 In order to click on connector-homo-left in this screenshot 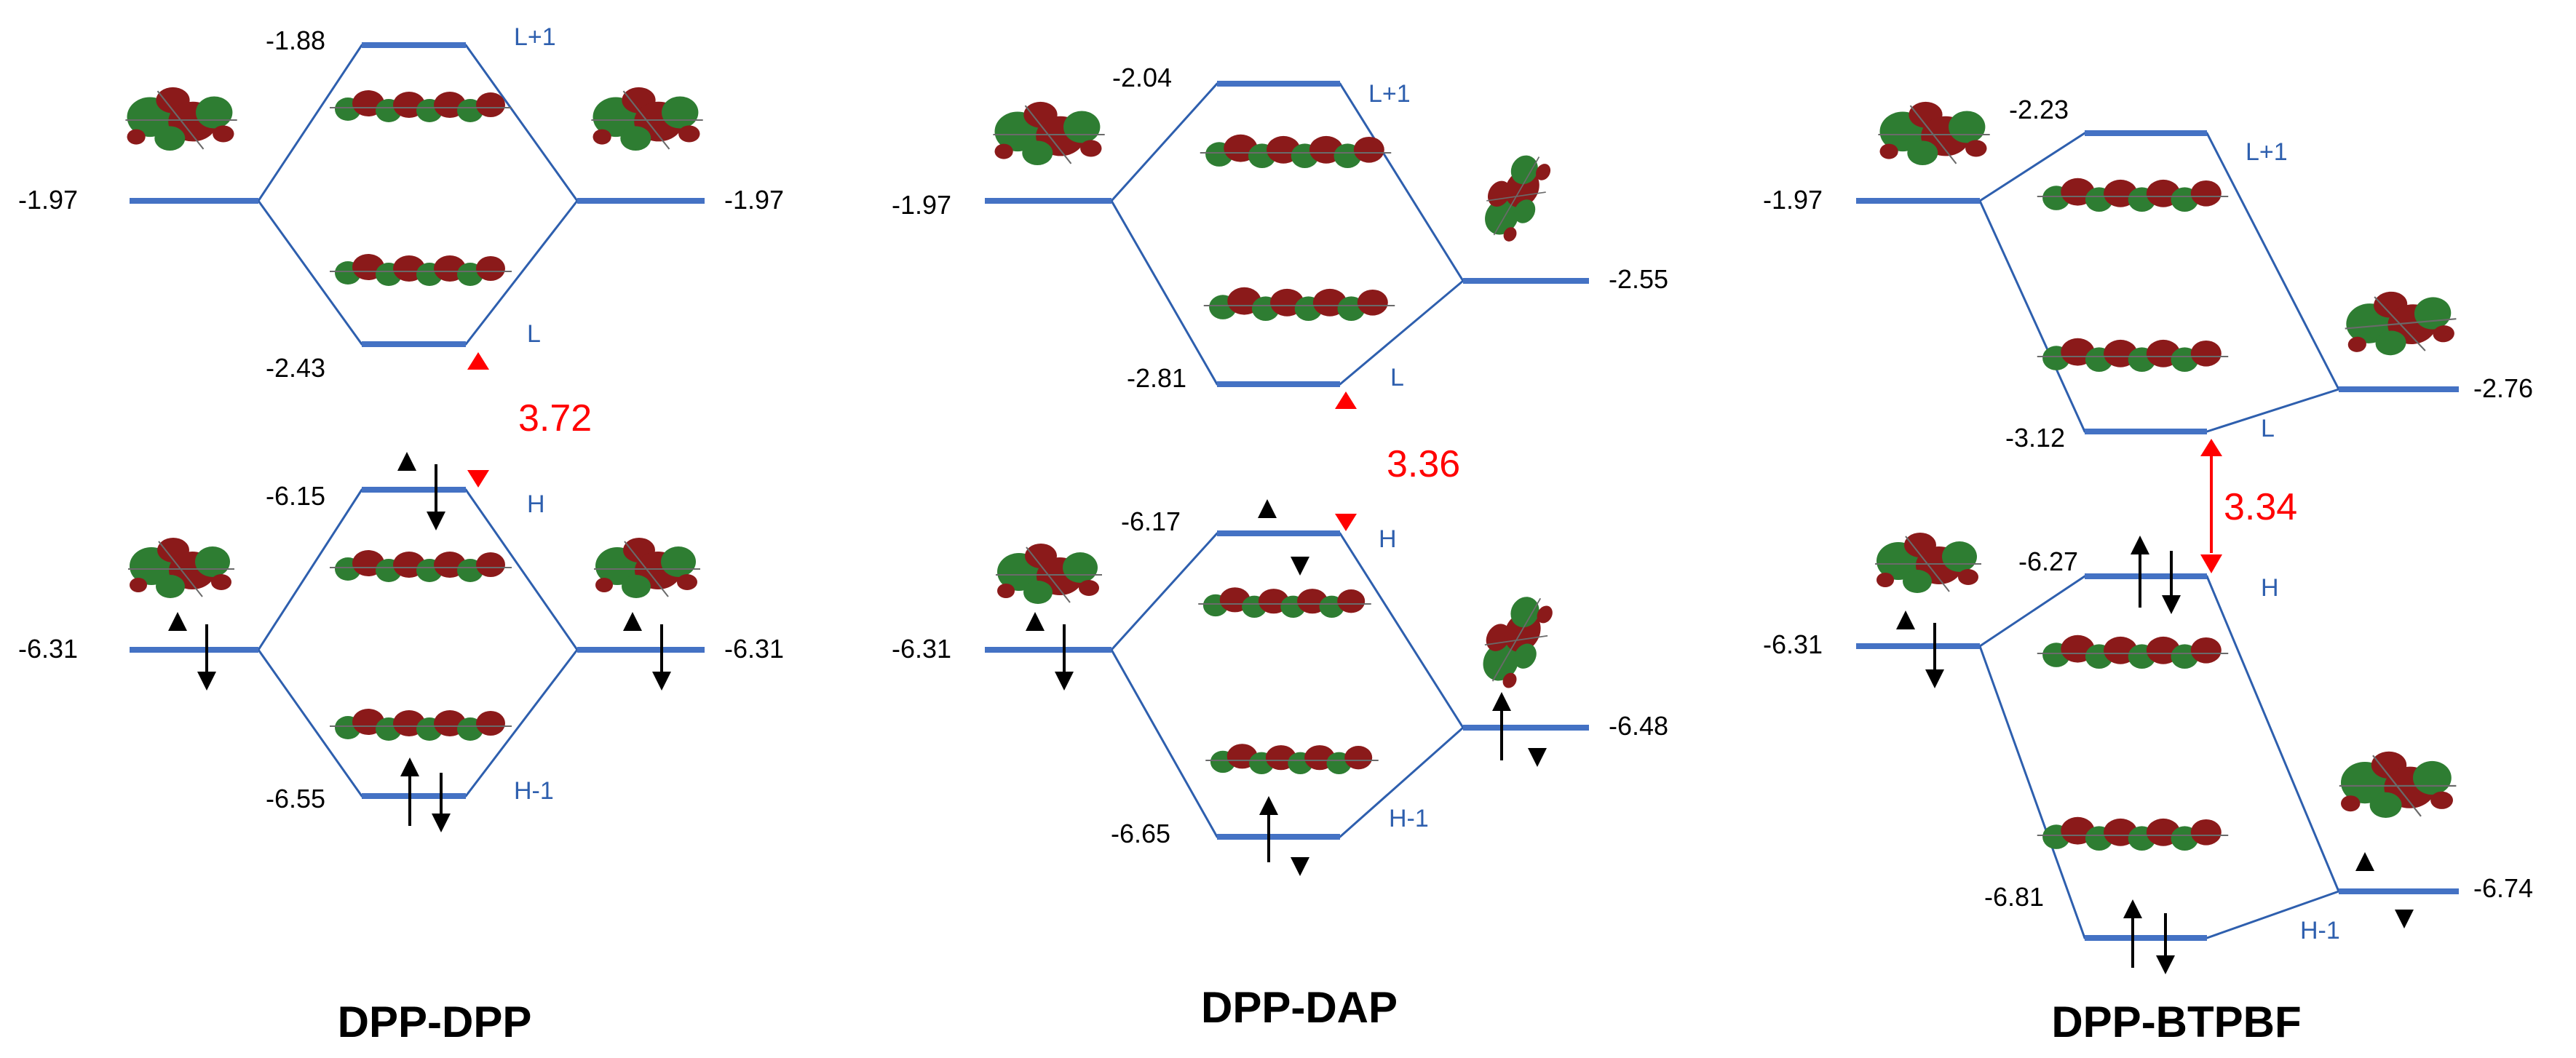, I will do `click(418, 643)`.